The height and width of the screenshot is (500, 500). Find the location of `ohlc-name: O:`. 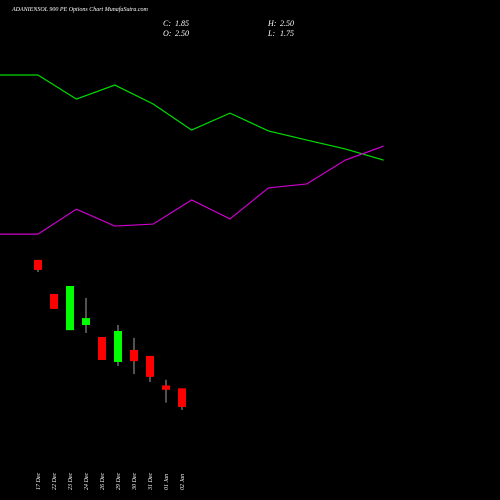

ohlc-name: O: is located at coordinates (167, 33).